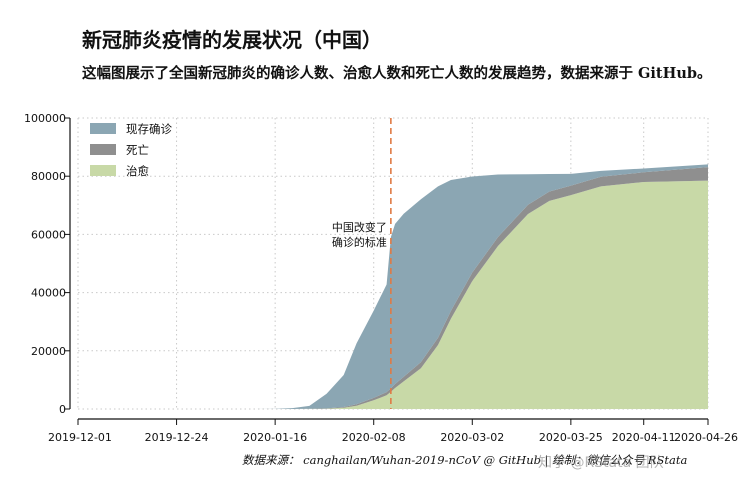  I want to click on x-tick-label: 2020-02-08, so click(374, 437).